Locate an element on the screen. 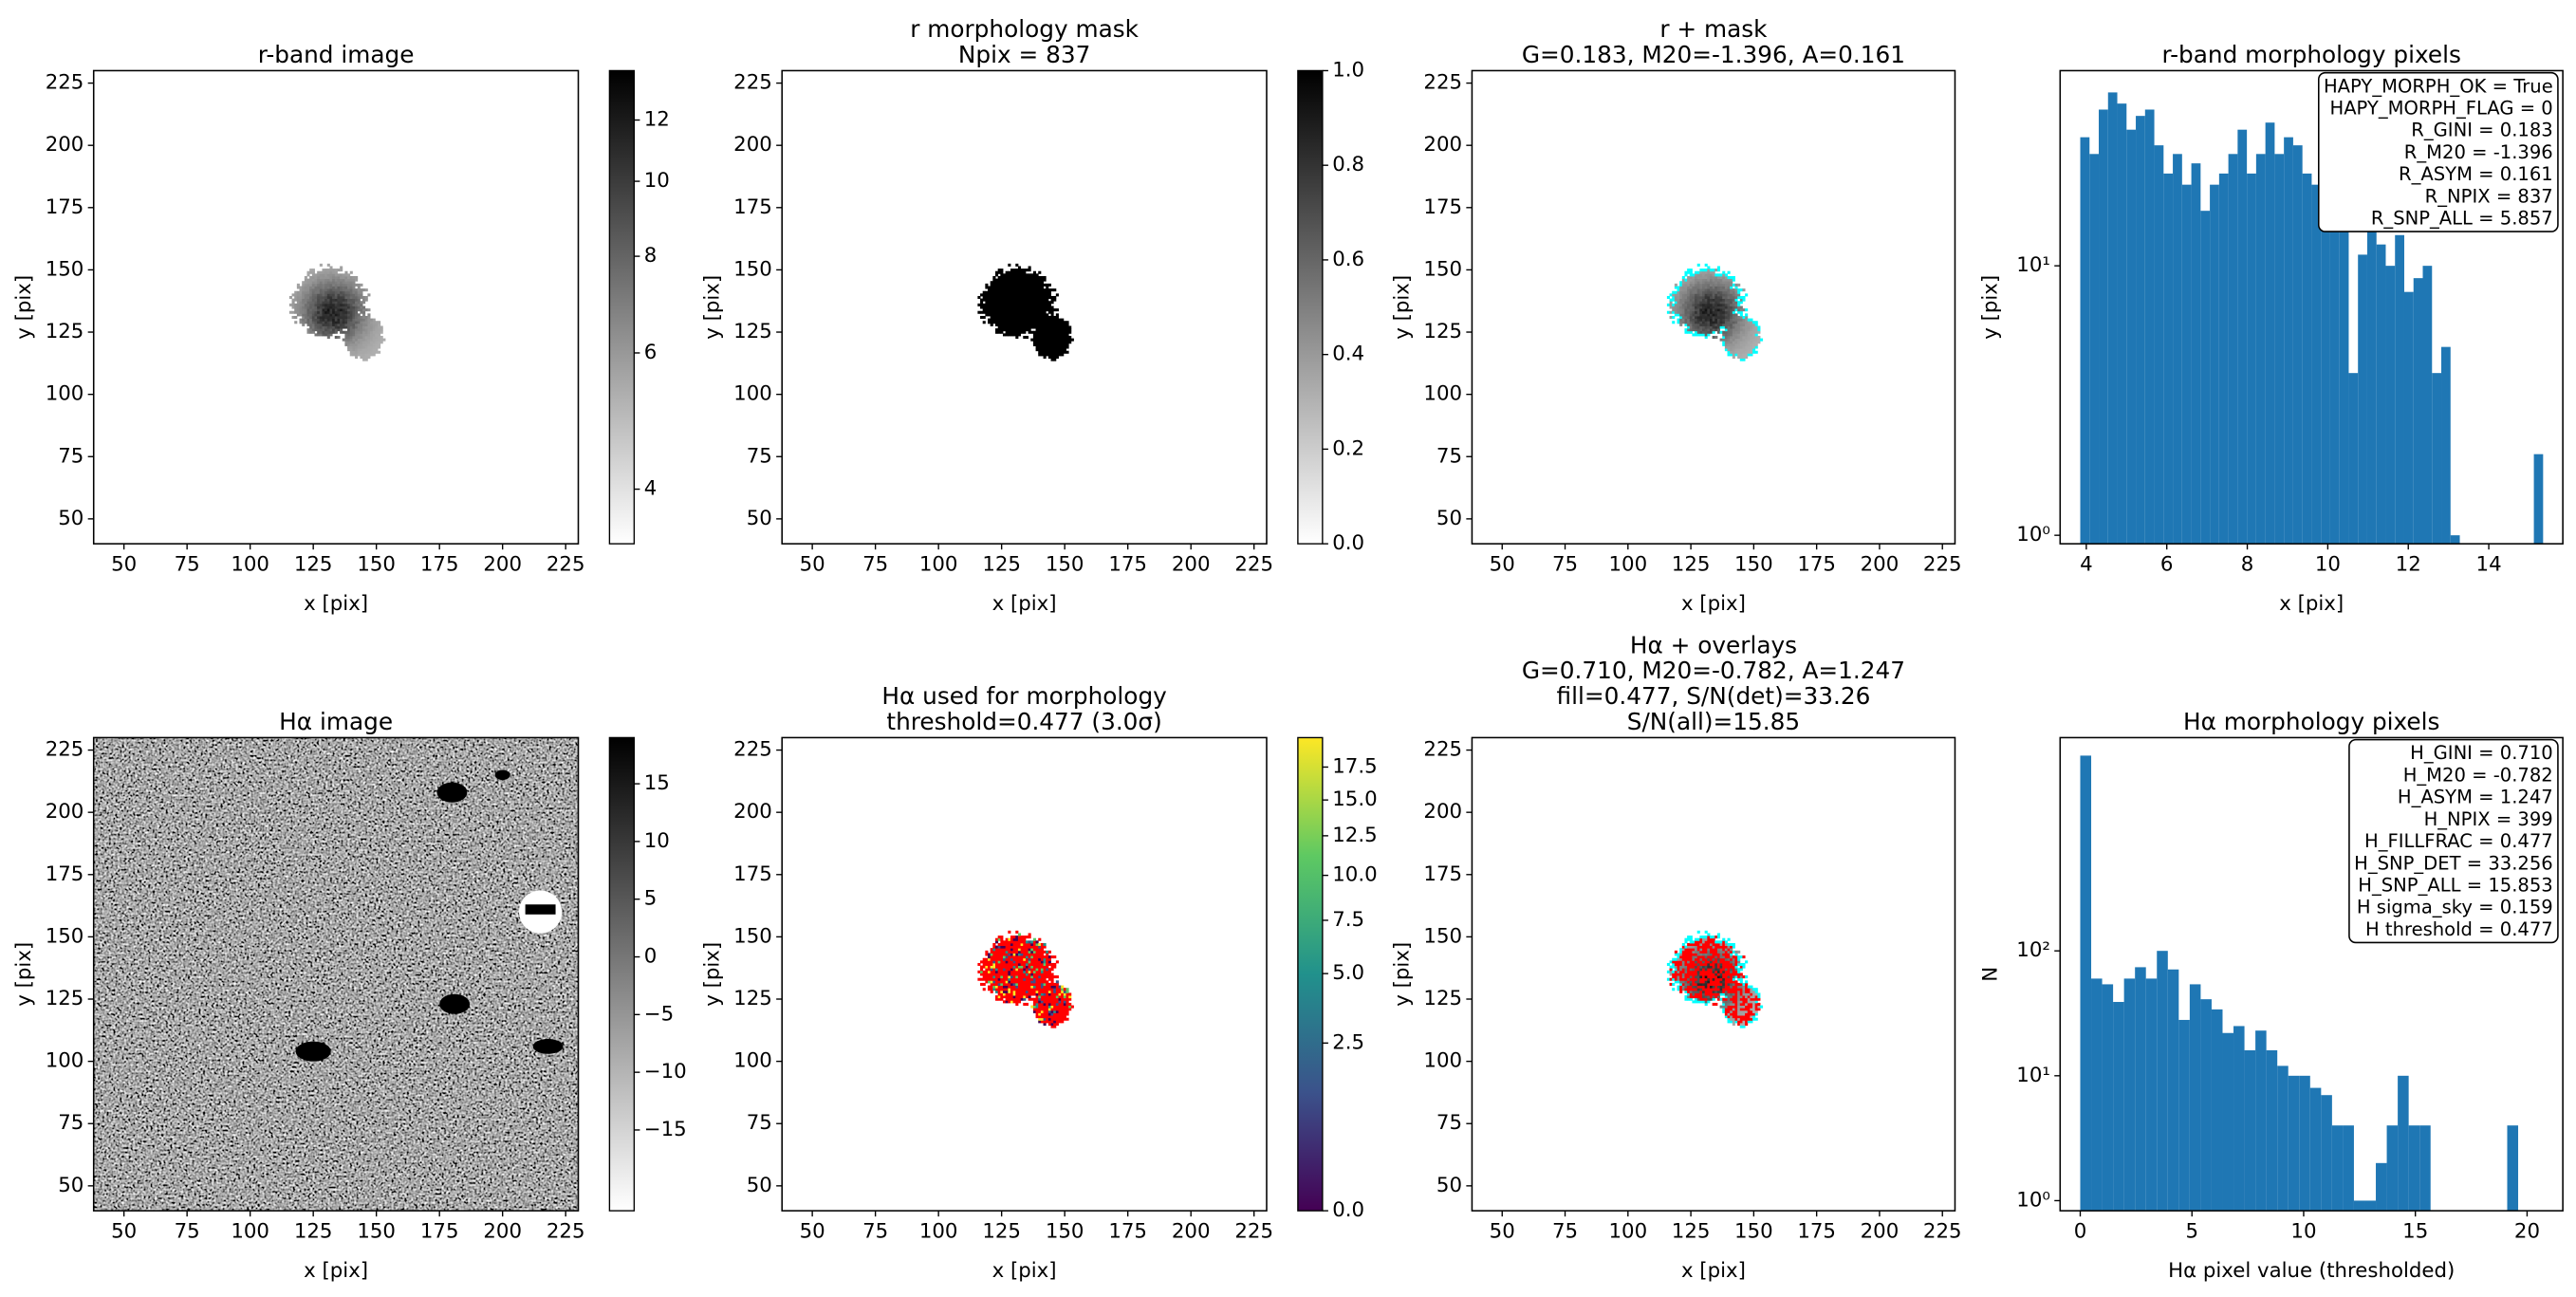 This screenshot has height=1297, width=2576. plot-area is located at coordinates (1715, 979).